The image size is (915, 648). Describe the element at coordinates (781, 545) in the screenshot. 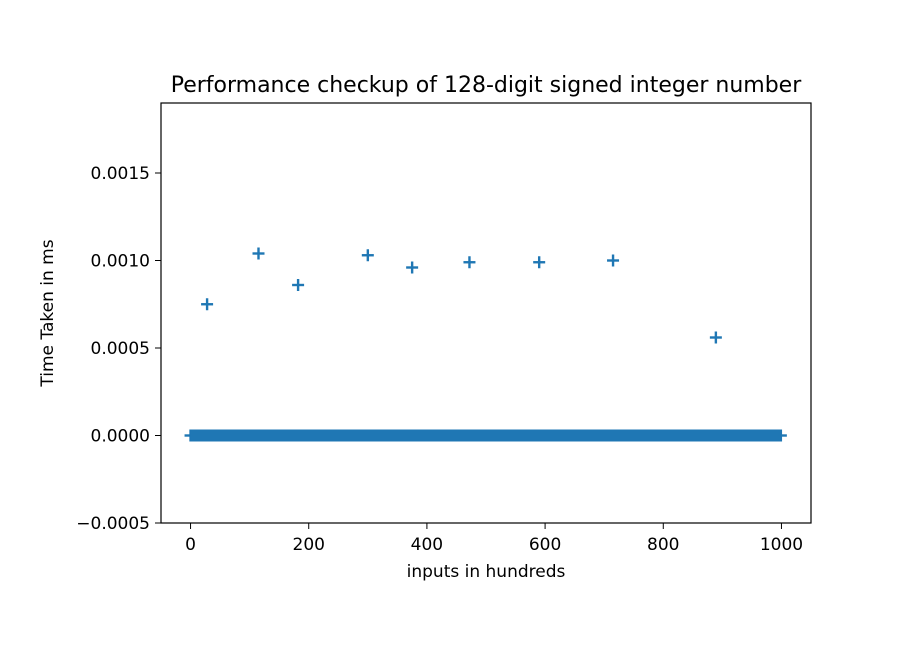

I see `x-tick-label: 1000` at that location.